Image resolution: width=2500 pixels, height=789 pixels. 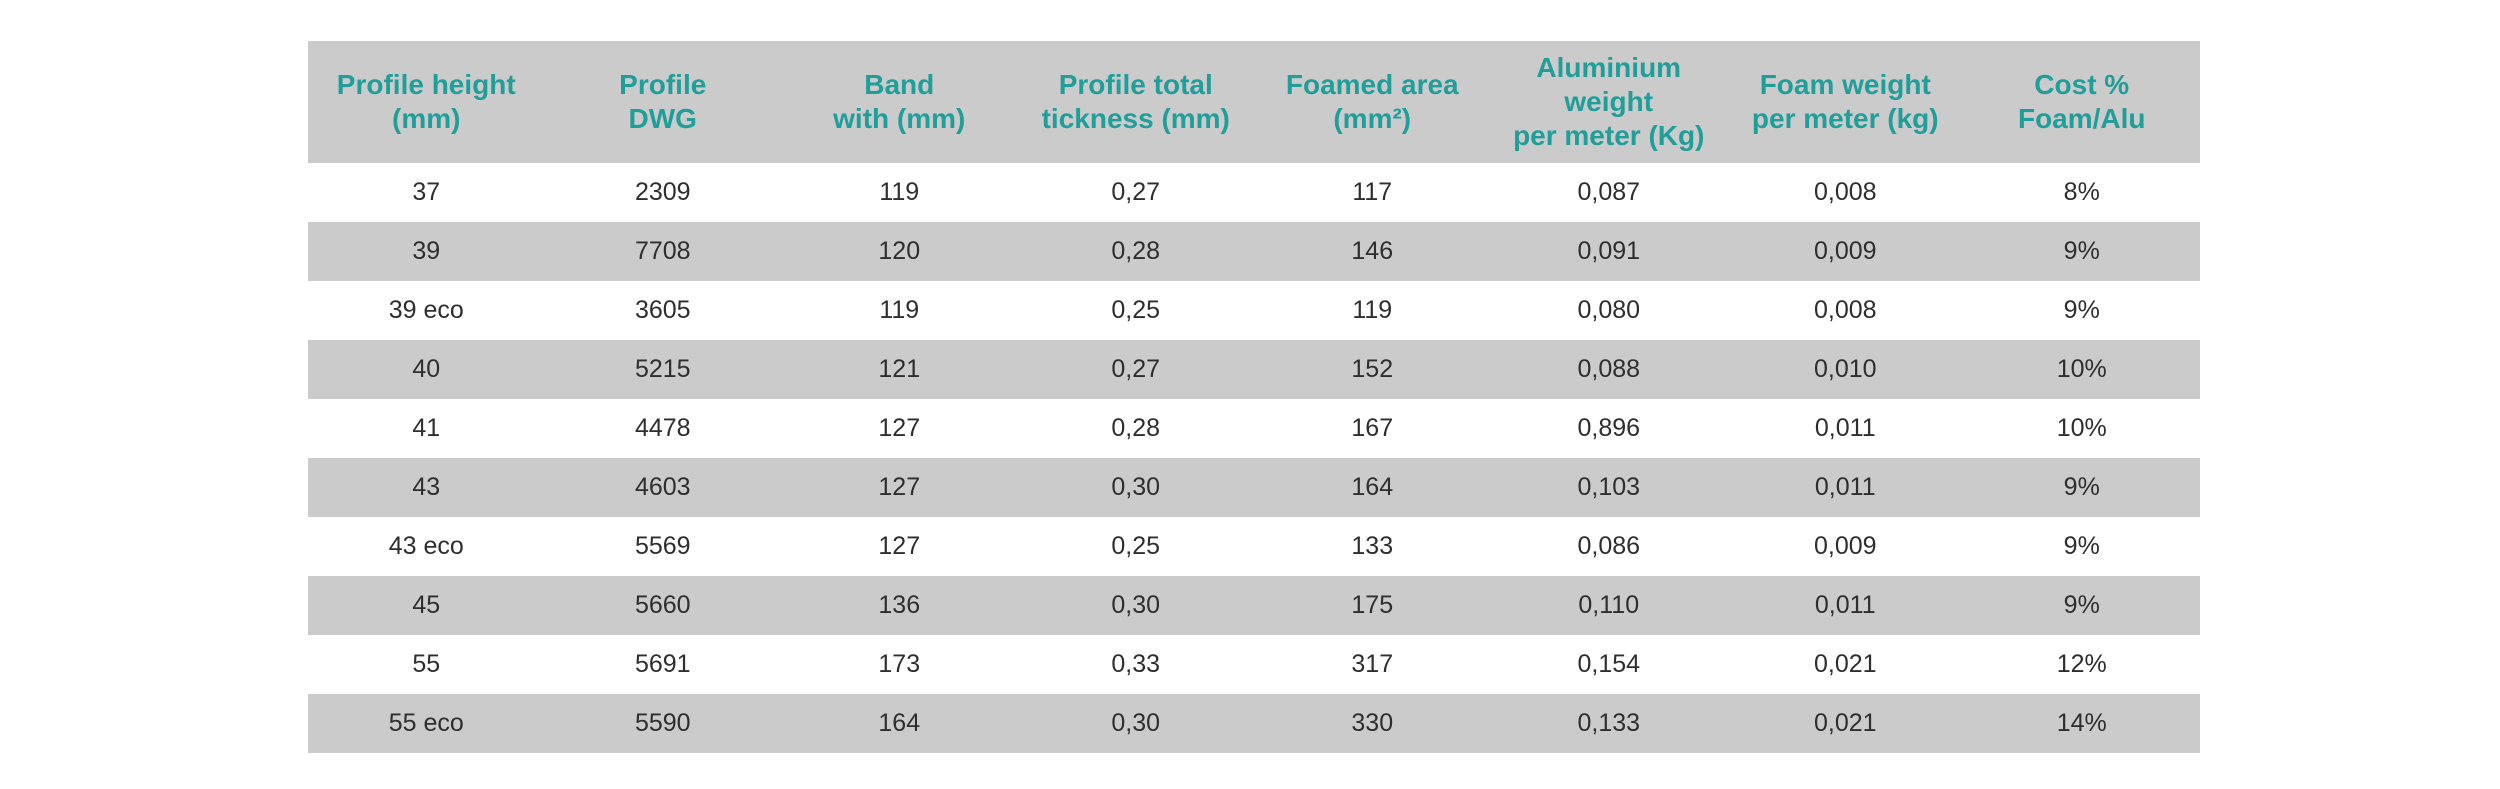 I want to click on cell-profile-height: 43 eco, so click(x=426, y=546).